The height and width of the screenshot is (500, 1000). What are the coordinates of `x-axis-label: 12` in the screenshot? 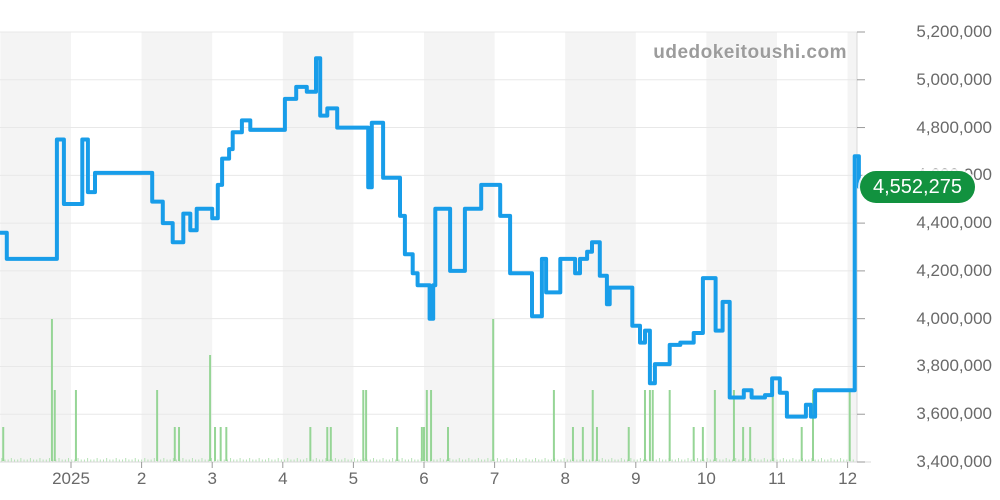 It's located at (848, 478).